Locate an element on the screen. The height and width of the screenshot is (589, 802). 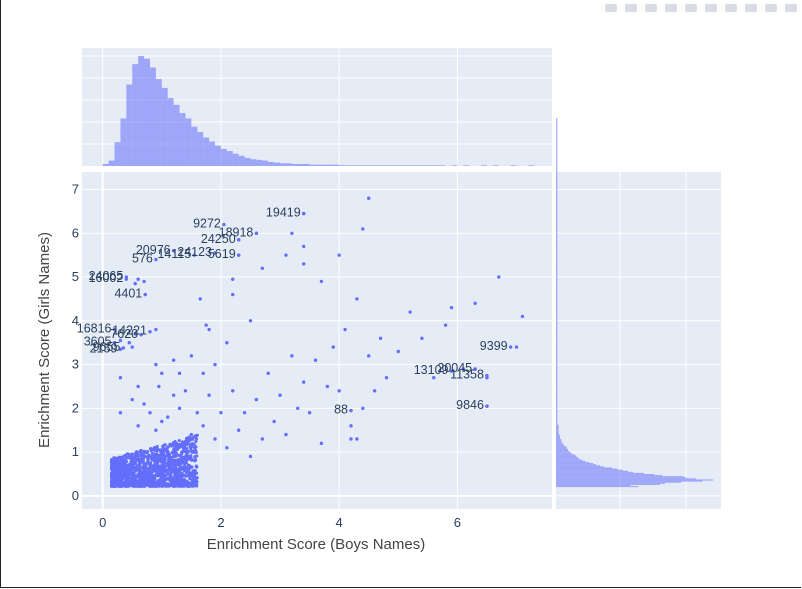
x-tick-labels: 0 2 4 6 is located at coordinates (280, 522).